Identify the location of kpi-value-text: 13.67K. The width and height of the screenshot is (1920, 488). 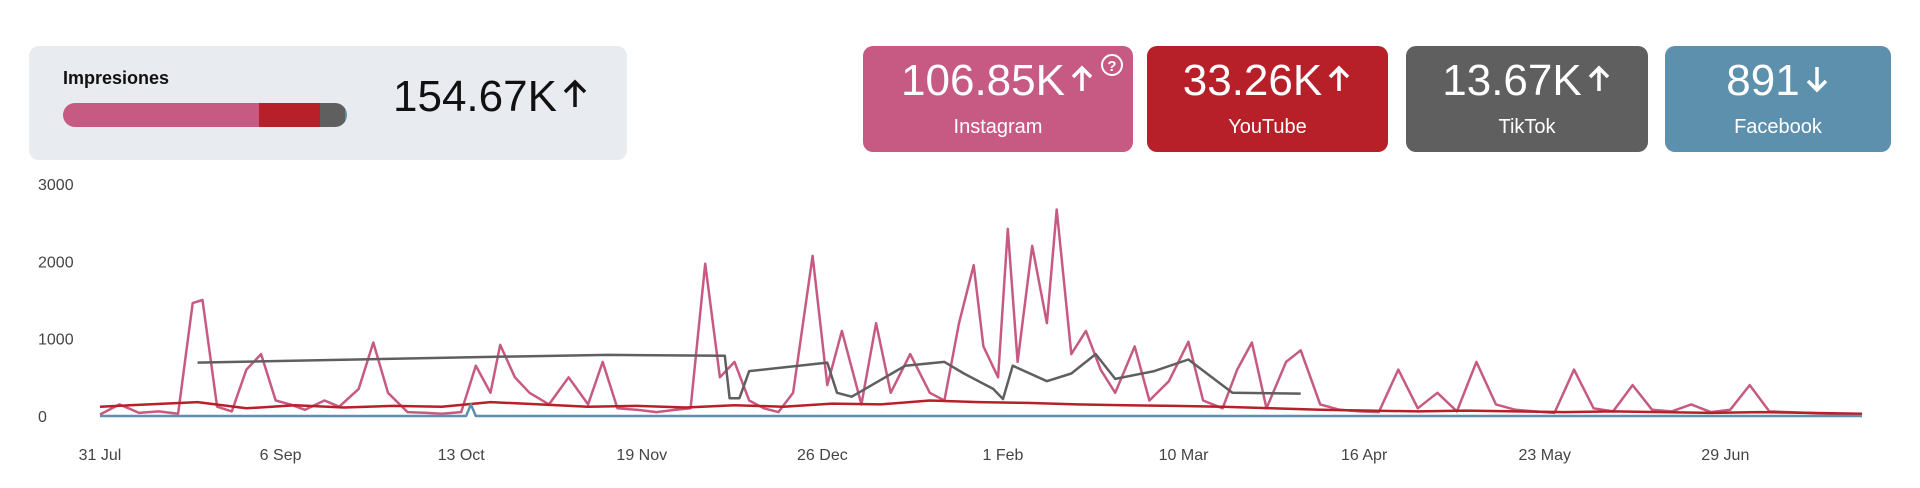
(1512, 80).